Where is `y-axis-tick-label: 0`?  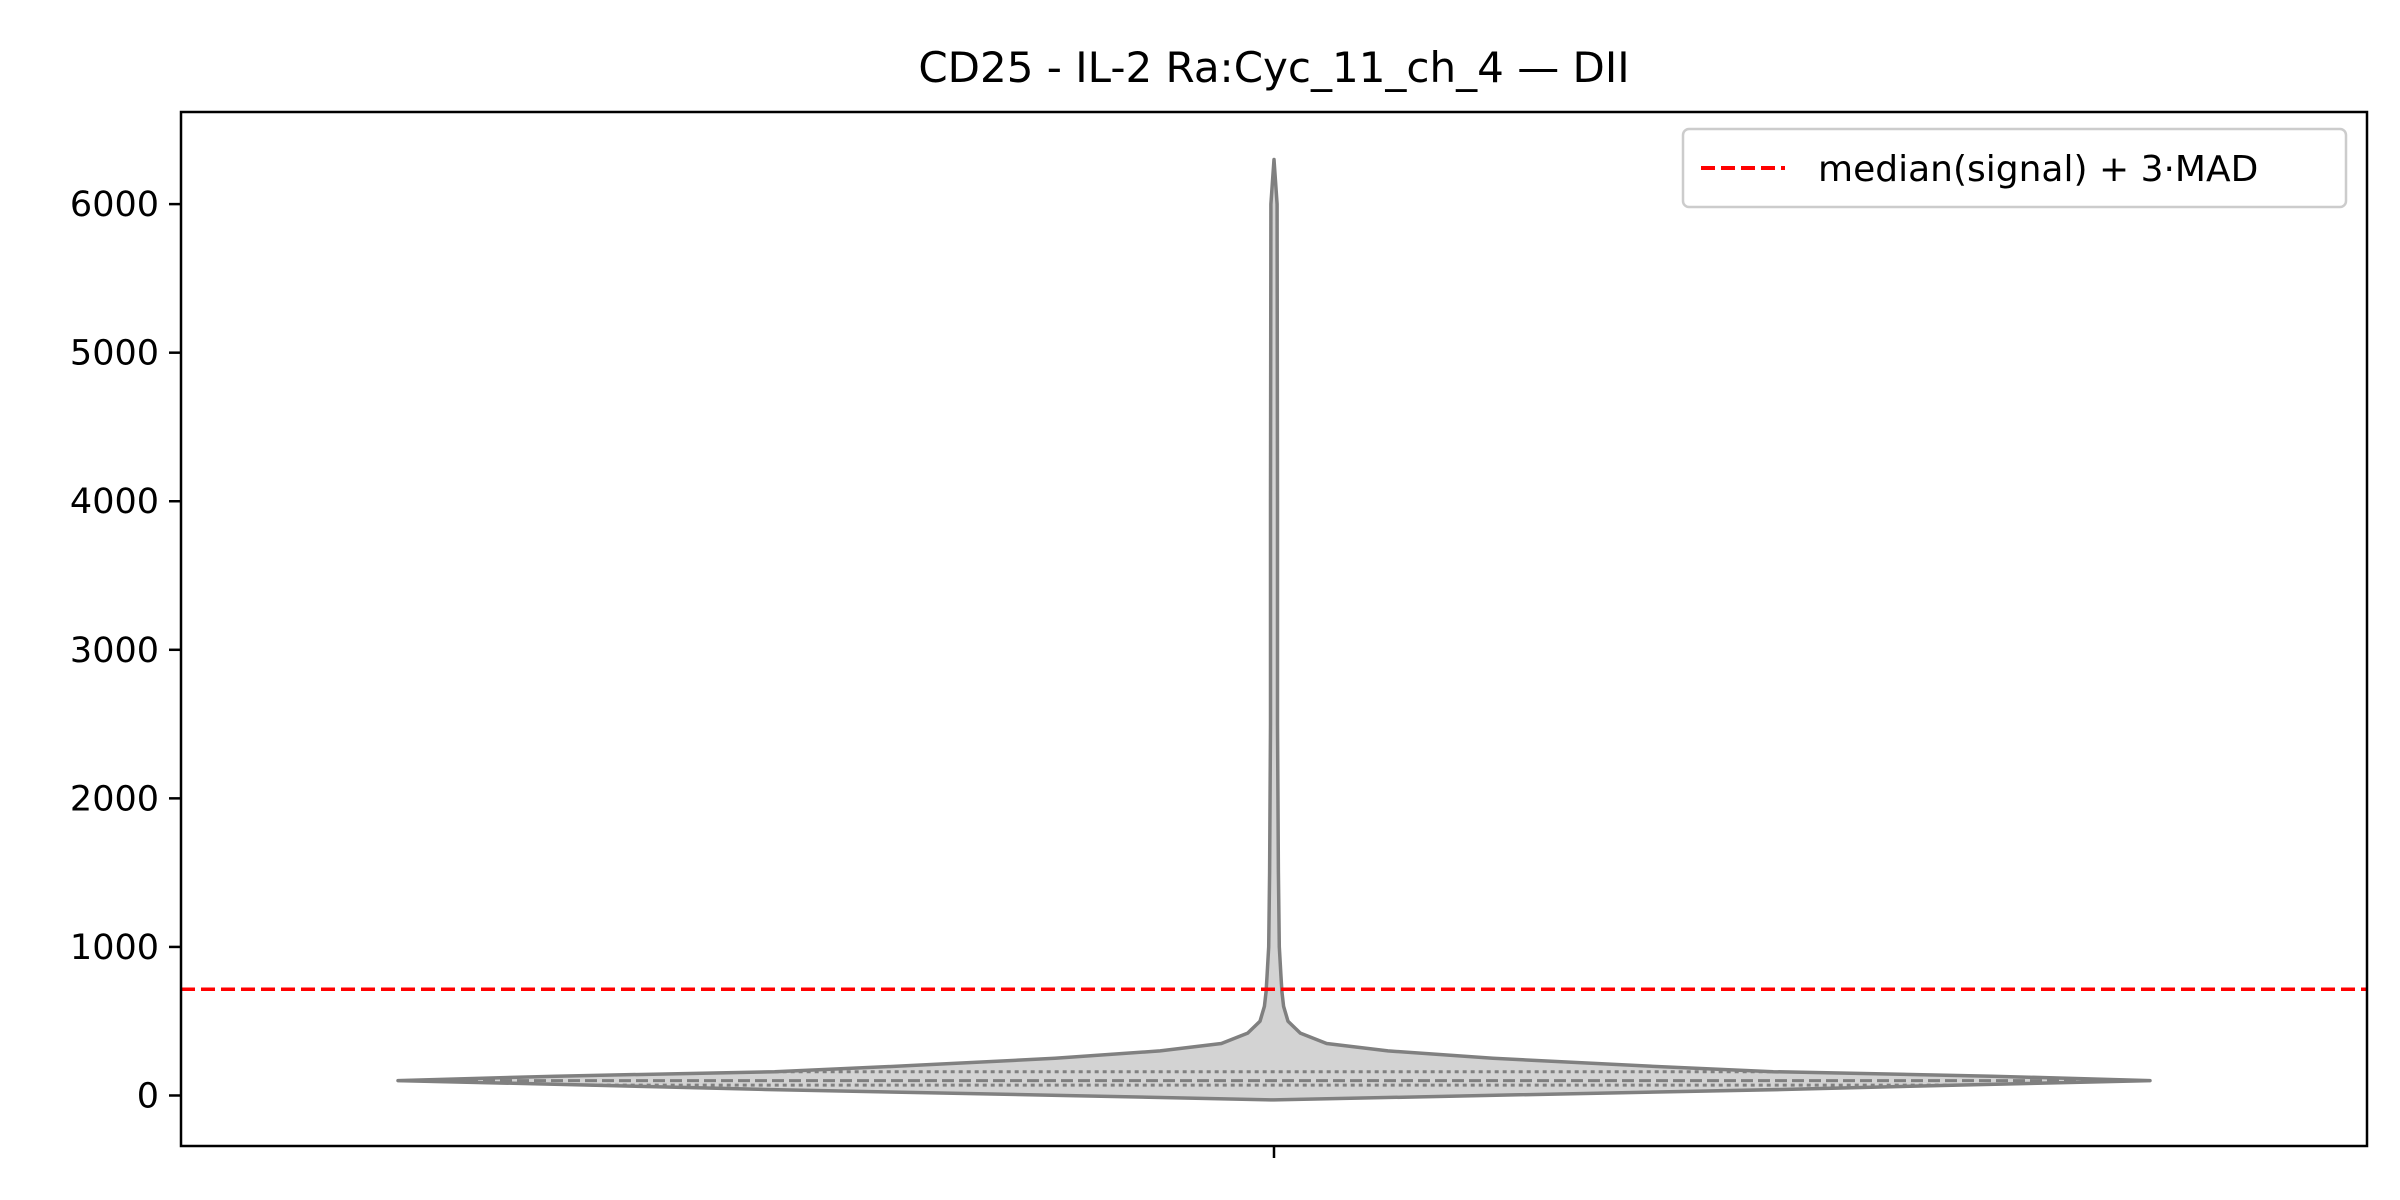
y-axis-tick-label: 0 is located at coordinates (148, 1096).